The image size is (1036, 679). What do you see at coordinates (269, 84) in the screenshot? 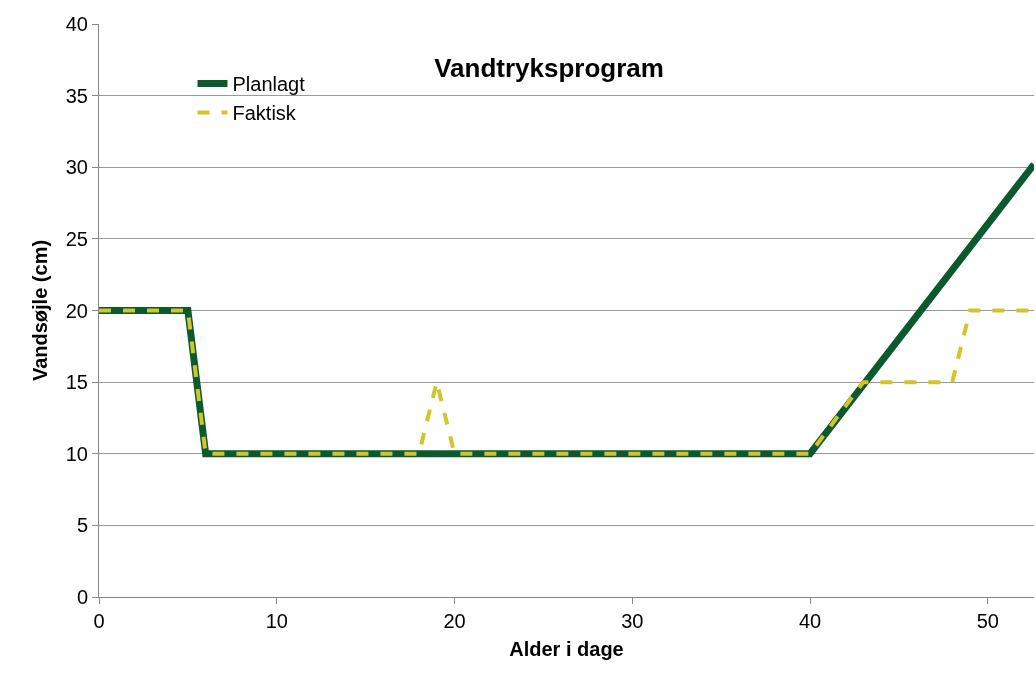
I see `legend-label: Planlagt` at bounding box center [269, 84].